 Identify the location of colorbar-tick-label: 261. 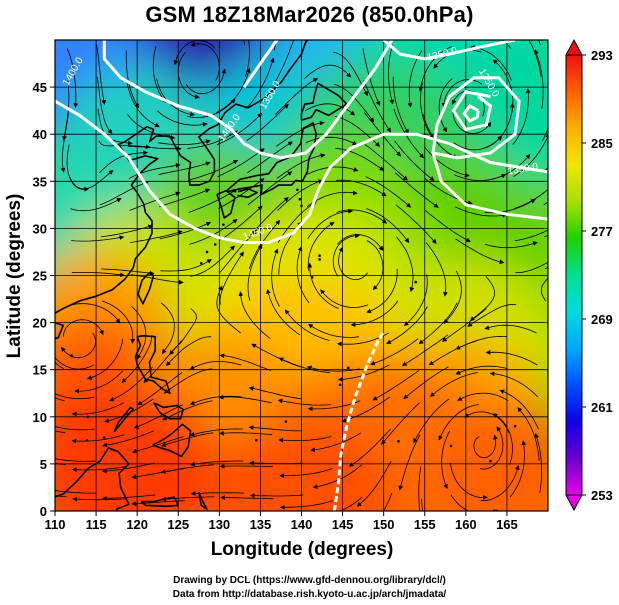
(602, 407).